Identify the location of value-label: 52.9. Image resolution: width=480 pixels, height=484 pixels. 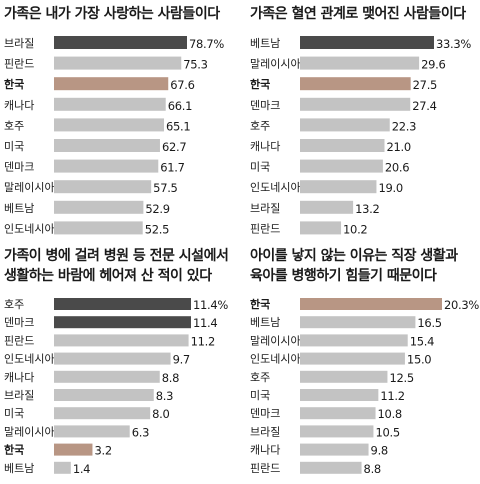
(157, 209).